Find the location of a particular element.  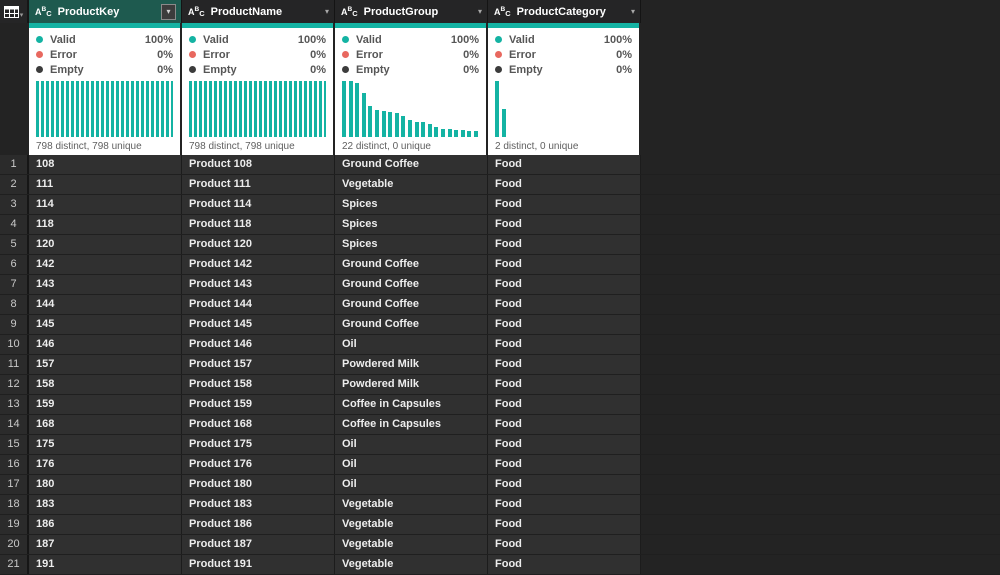

cell-ProductName: Product 157 is located at coordinates (258, 364).